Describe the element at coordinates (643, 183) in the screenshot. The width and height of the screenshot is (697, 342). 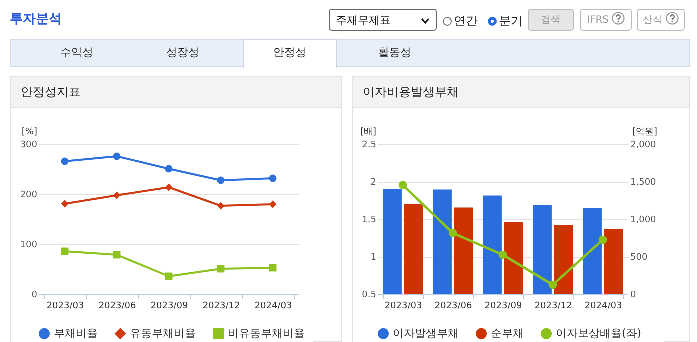
I see `y2-tick-label: 1,500` at that location.